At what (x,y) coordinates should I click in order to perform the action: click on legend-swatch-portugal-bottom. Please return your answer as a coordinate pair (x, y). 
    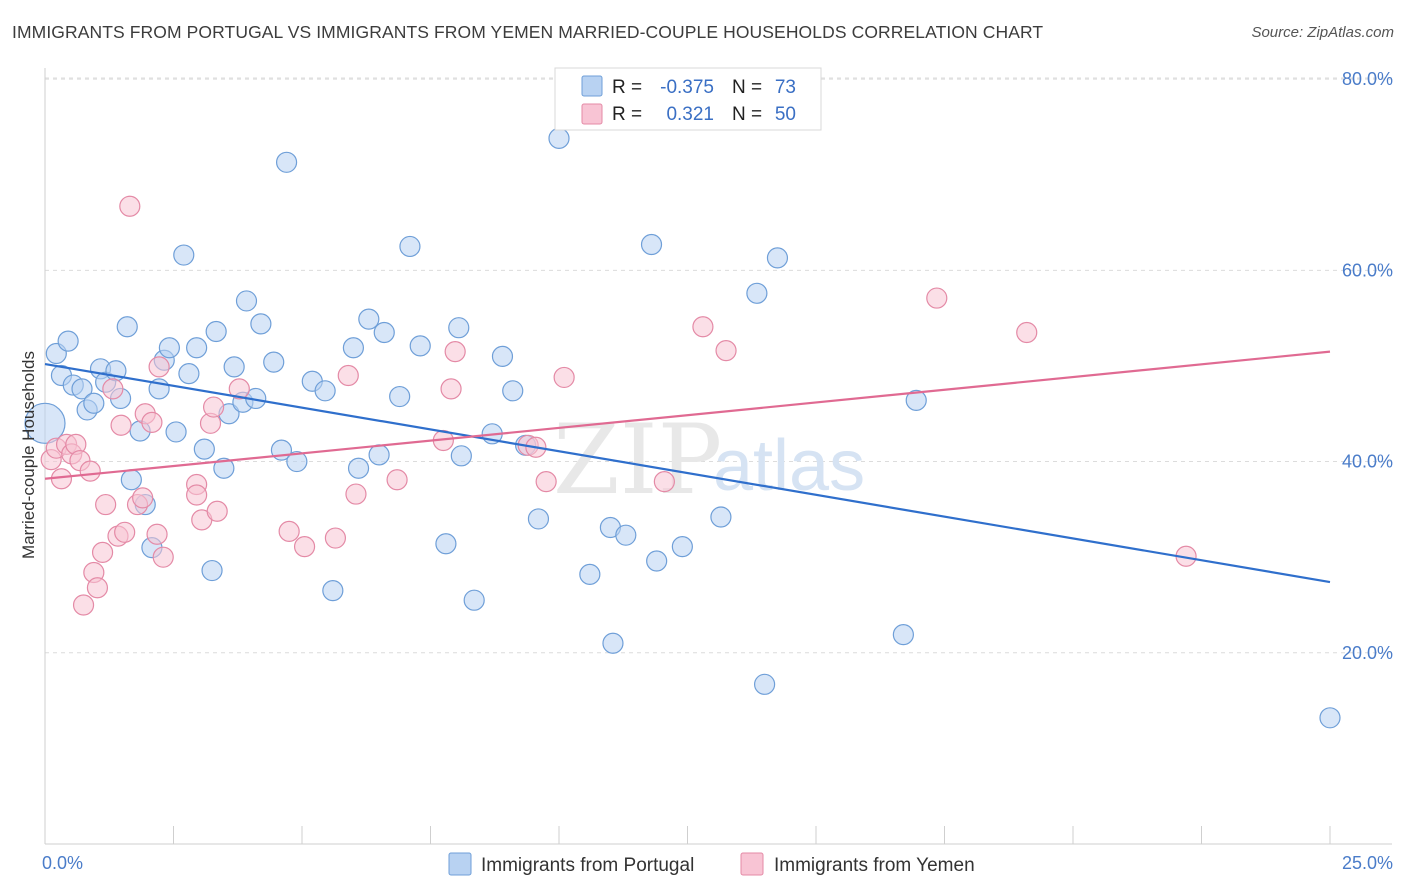
    Looking at the image, I should click on (460, 864).